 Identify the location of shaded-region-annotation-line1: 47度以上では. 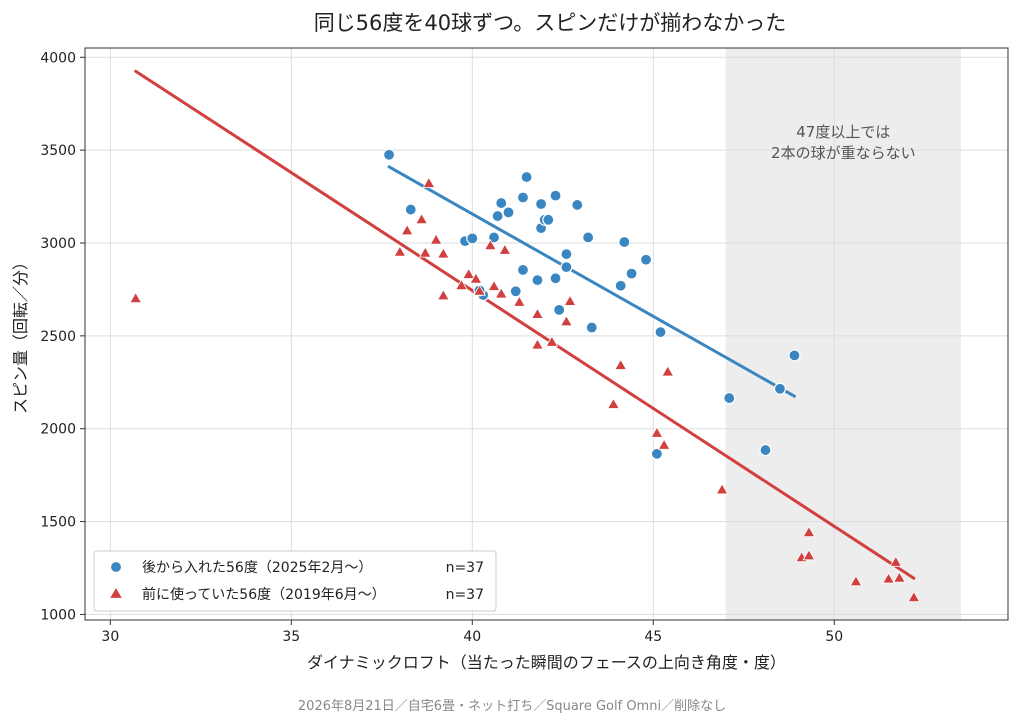
(843, 132).